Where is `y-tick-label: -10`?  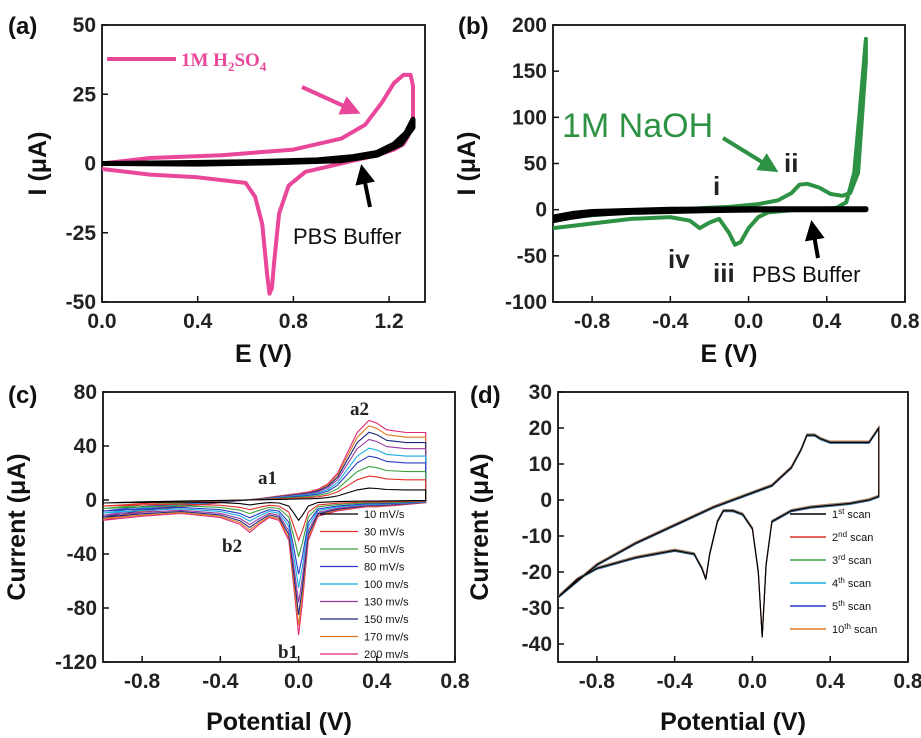
y-tick-label: -10 is located at coordinates (537, 536).